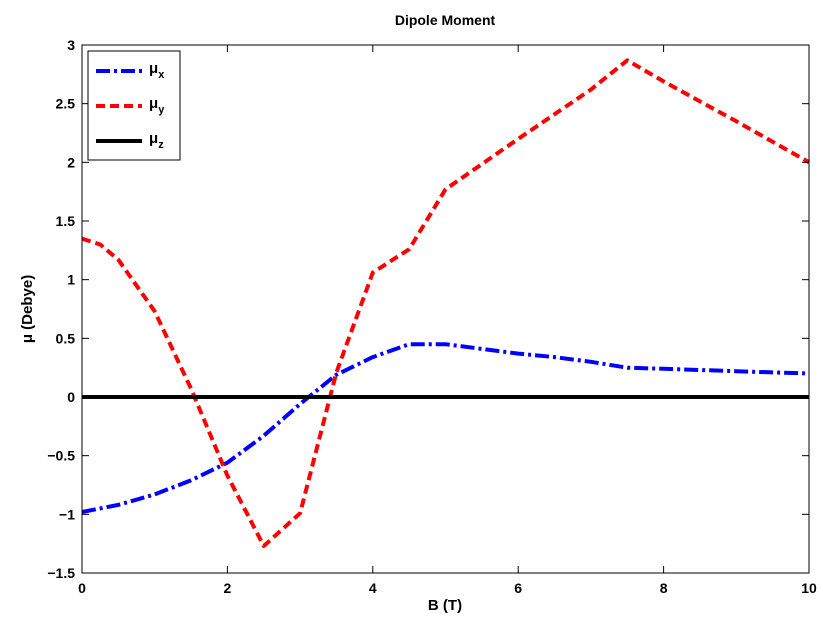 This screenshot has height=619, width=823. What do you see at coordinates (373, 588) in the screenshot?
I see `x-tick-label: 4` at bounding box center [373, 588].